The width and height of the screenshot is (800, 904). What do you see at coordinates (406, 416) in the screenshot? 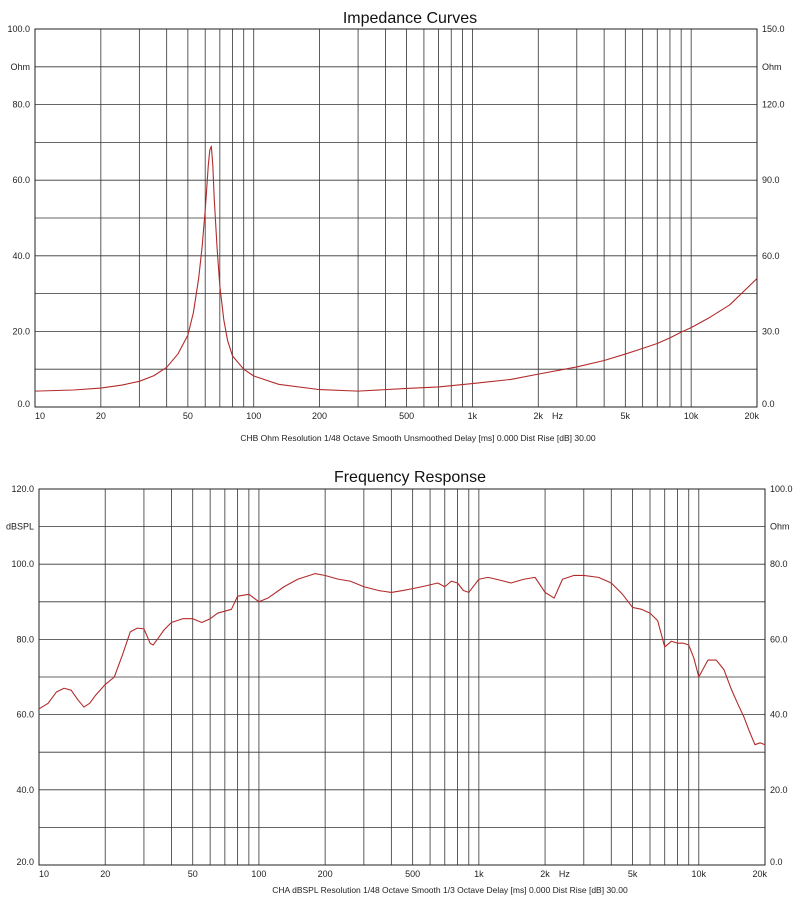
I see `impedance-x-tick-label: 500` at bounding box center [406, 416].